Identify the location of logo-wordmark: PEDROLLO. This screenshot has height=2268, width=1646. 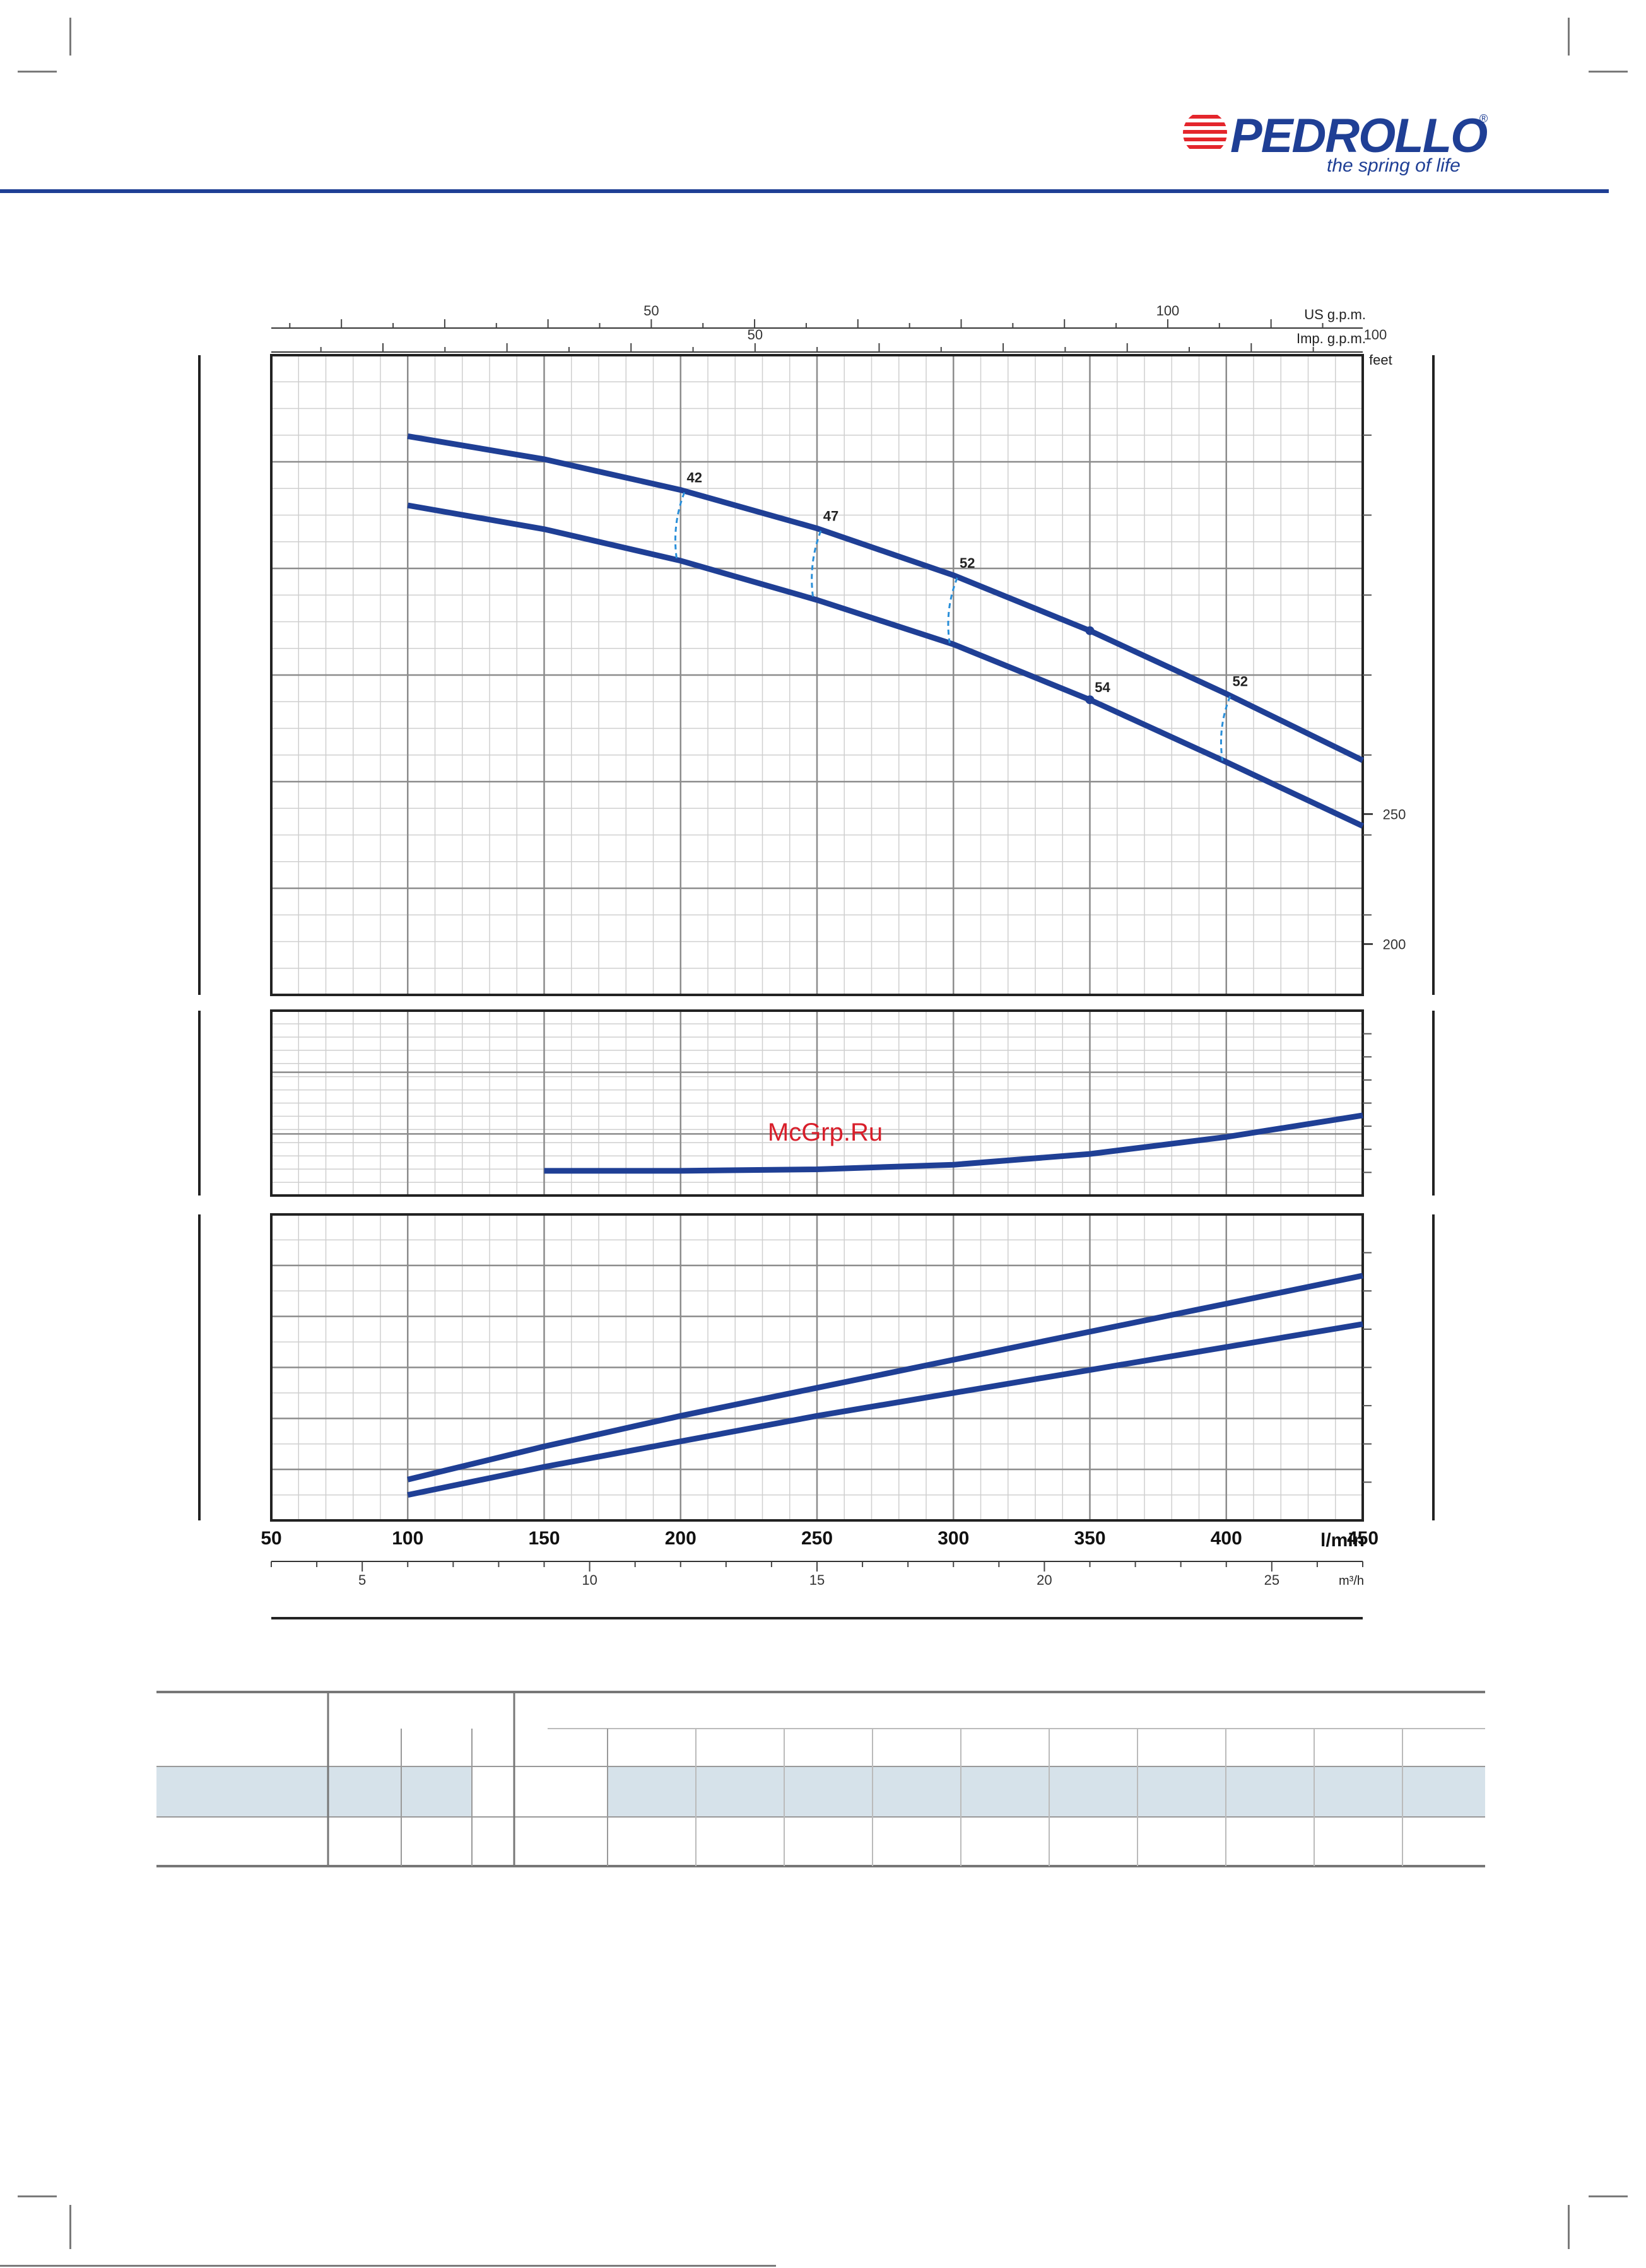
(1359, 136).